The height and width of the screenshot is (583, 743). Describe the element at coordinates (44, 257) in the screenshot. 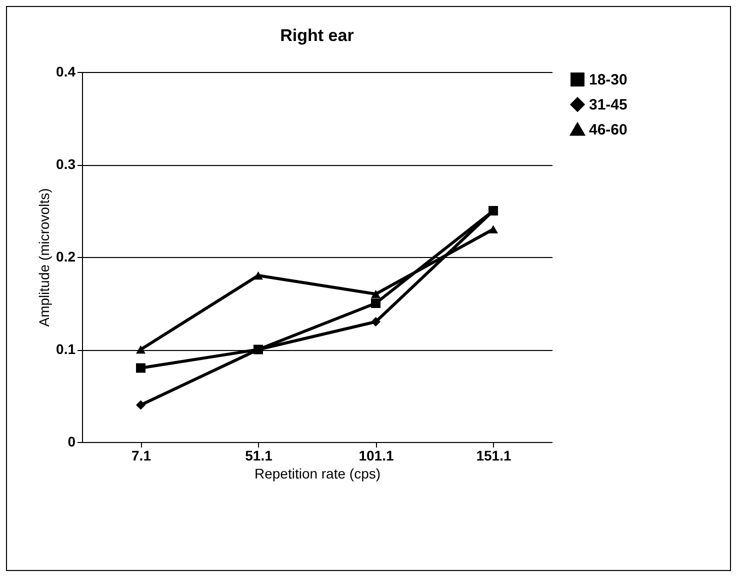

I see `y-axis-title: Amplitude (microvolts)` at that location.